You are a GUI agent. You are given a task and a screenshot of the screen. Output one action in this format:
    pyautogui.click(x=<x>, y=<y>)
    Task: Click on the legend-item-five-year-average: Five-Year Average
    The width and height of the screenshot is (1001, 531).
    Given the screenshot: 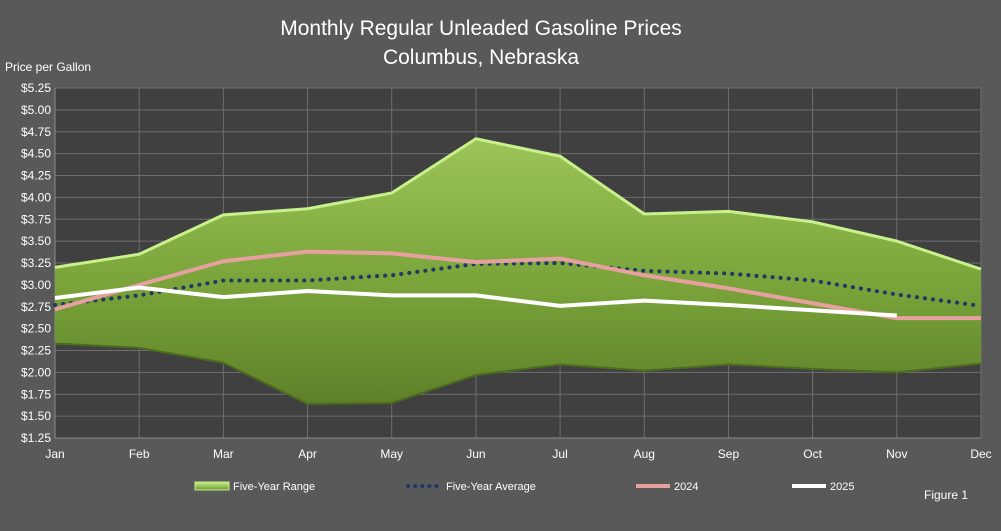 What is the action you would take?
    pyautogui.click(x=471, y=487)
    